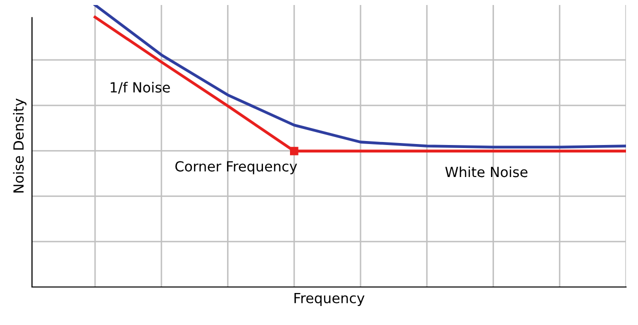 Image resolution: width=638 pixels, height=325 pixels. Describe the element at coordinates (329, 299) in the screenshot. I see `x-axis-title: Frequency` at that location.